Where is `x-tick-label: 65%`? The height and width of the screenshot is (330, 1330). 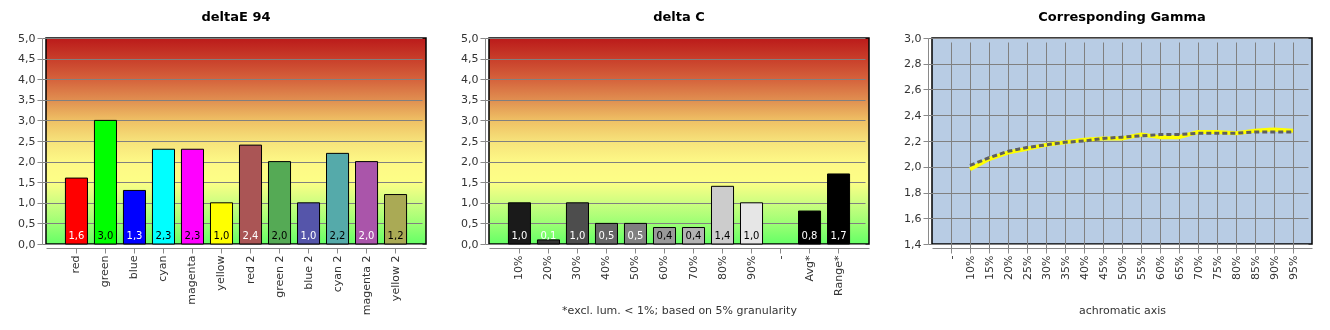
x-tick-label: 65% is located at coordinates (1179, 267).